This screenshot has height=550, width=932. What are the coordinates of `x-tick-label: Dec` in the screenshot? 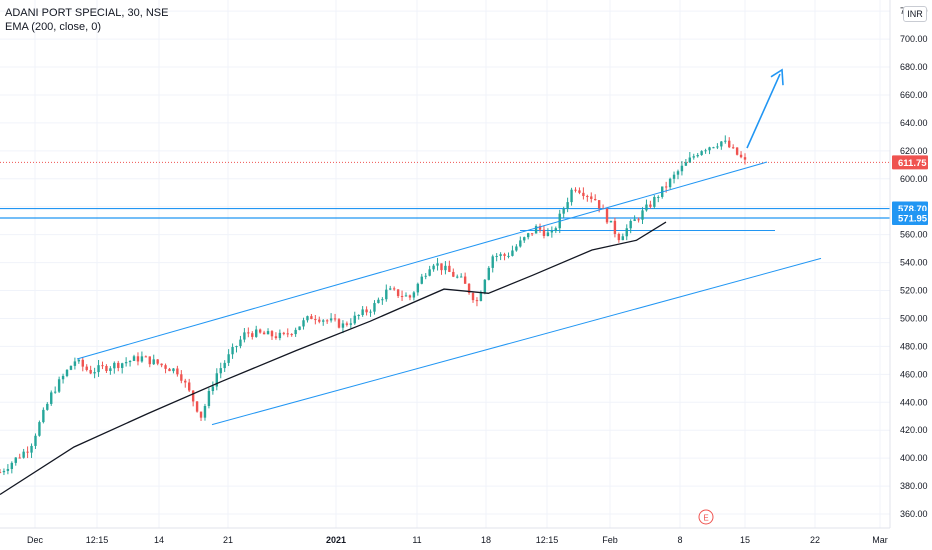 It's located at (35, 540).